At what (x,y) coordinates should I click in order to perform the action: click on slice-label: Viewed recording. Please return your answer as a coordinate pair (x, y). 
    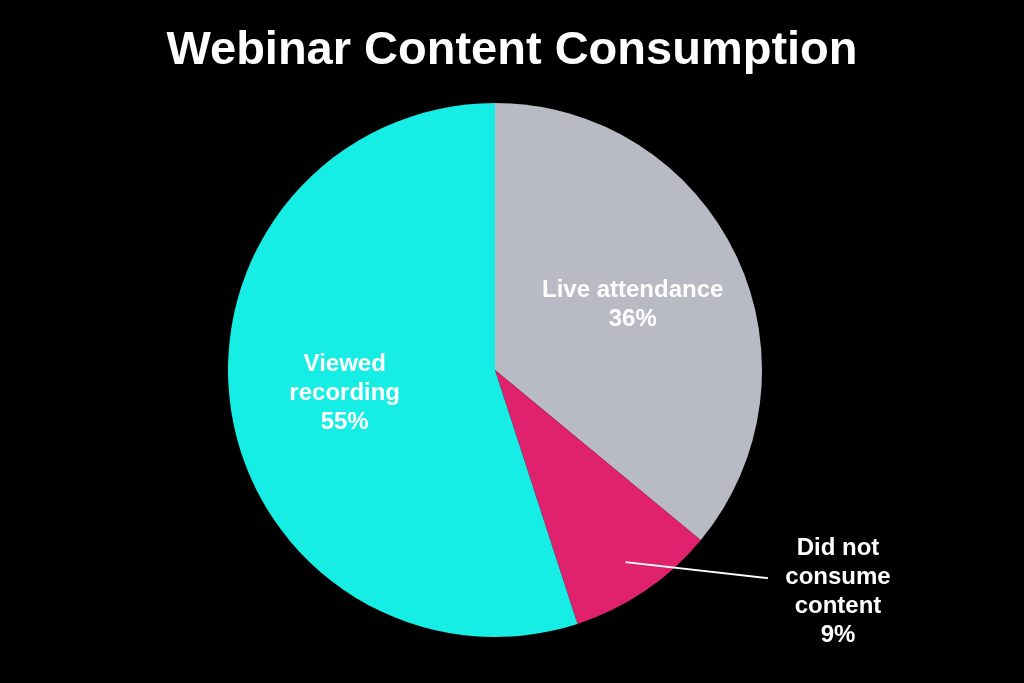
    Looking at the image, I should click on (345, 377).